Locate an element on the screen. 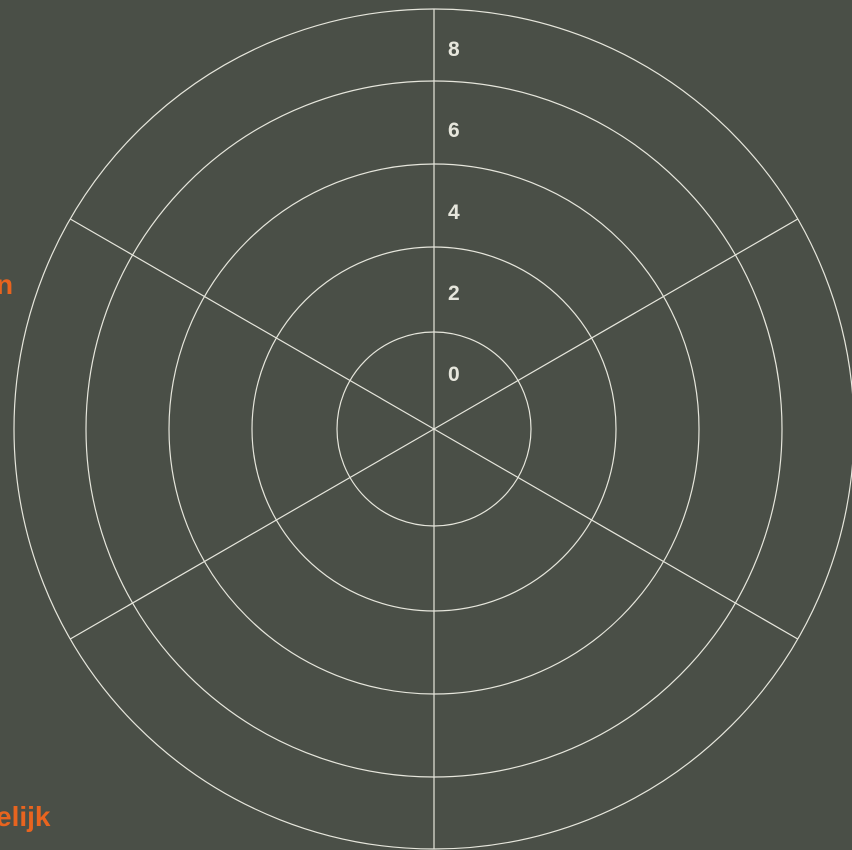 This screenshot has width=852, height=850. axis-label-5: n is located at coordinates (6, 284).